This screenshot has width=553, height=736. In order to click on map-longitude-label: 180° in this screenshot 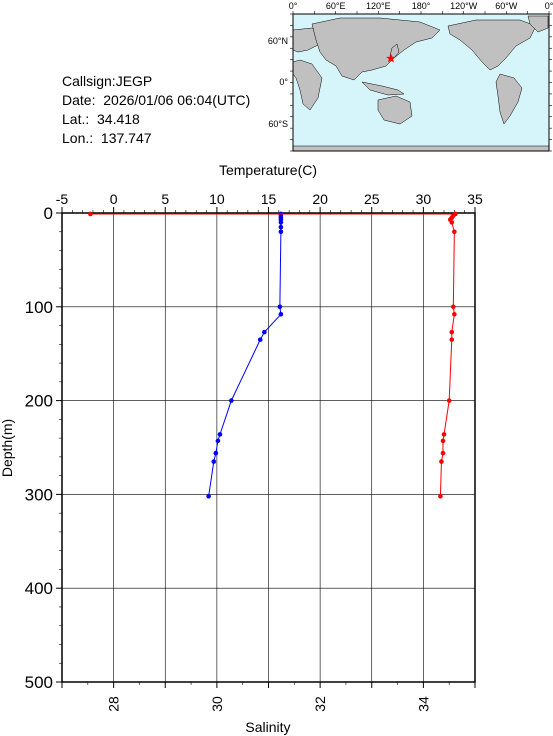, I will do `click(421, 6)`.